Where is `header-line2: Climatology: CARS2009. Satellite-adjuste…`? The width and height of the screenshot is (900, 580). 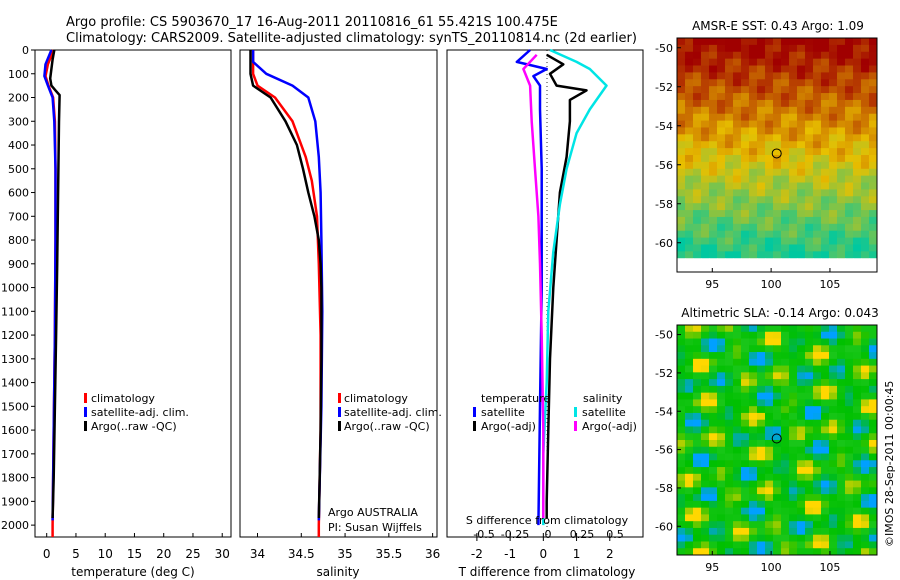
header-line2: Climatology: CARS2009. Satellite-adjuste… is located at coordinates (351, 38).